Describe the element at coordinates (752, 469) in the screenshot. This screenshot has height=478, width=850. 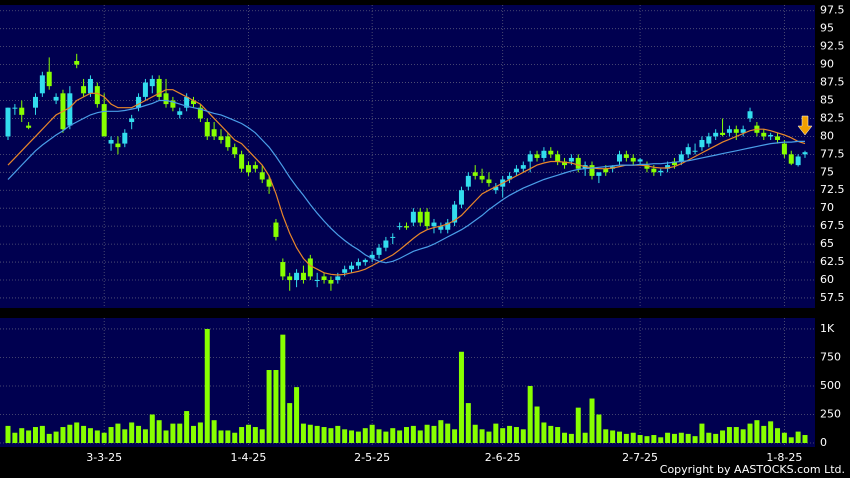
I see `copyright: Copyright by AASTOCKS.com Ltd.` at that location.